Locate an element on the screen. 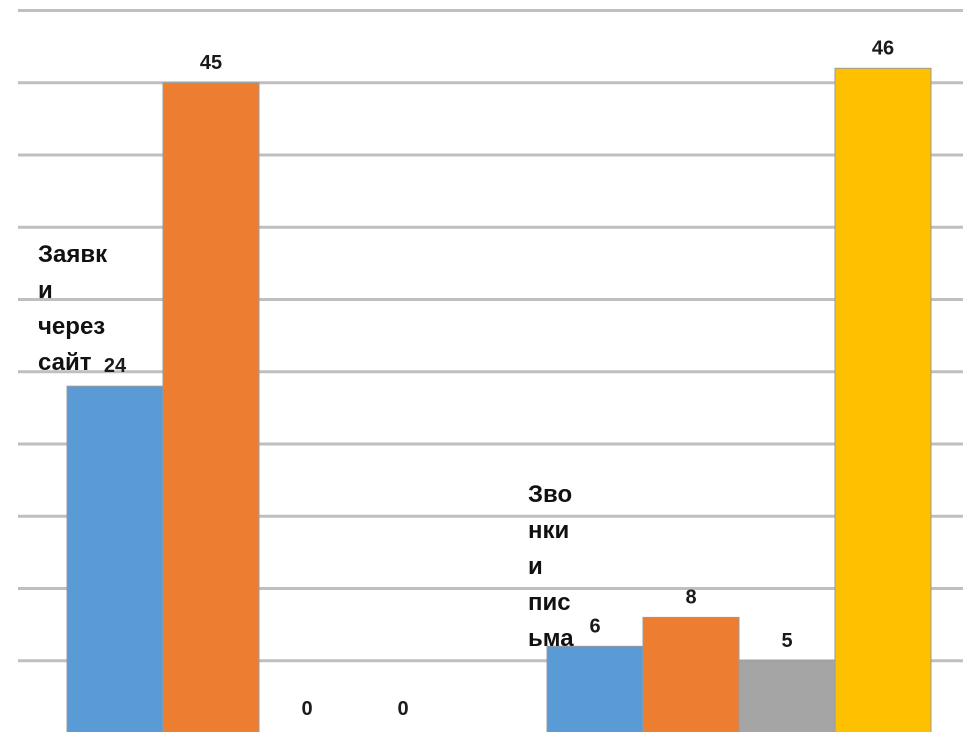 This screenshot has width=963, height=732. data-label: 8 is located at coordinates (690, 597).